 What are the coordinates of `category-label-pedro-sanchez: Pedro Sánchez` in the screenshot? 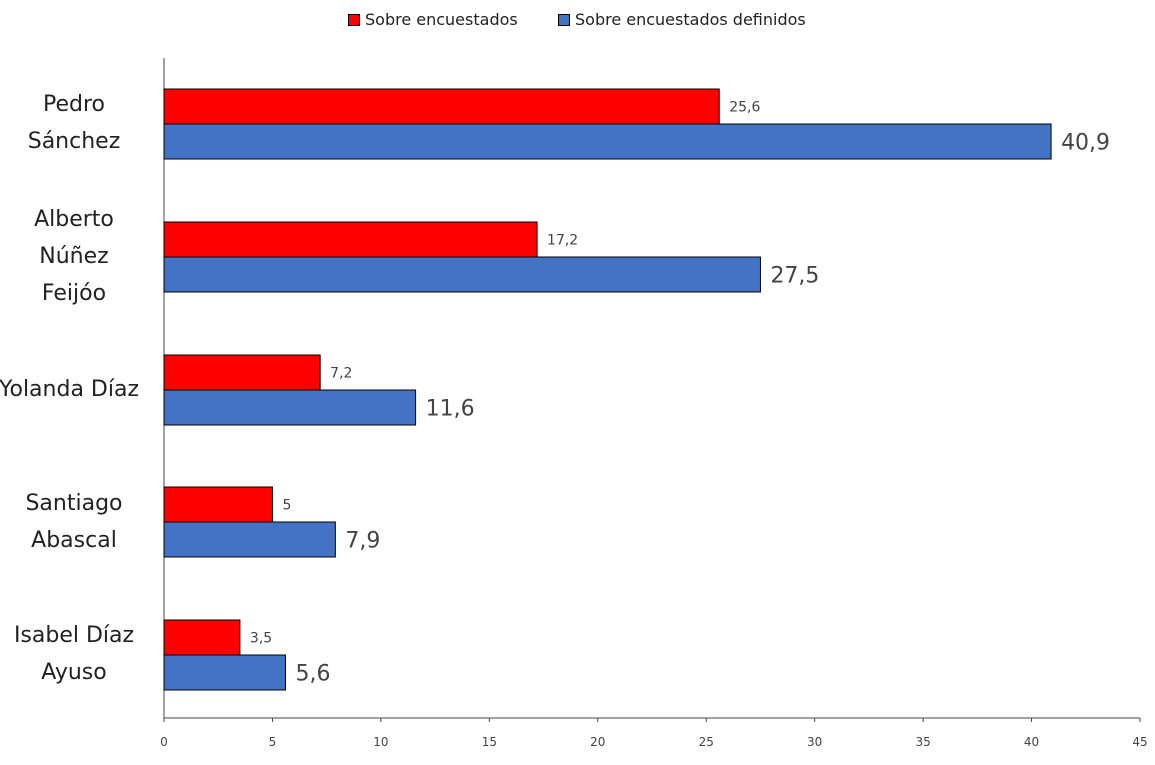 It's located at (74, 123).